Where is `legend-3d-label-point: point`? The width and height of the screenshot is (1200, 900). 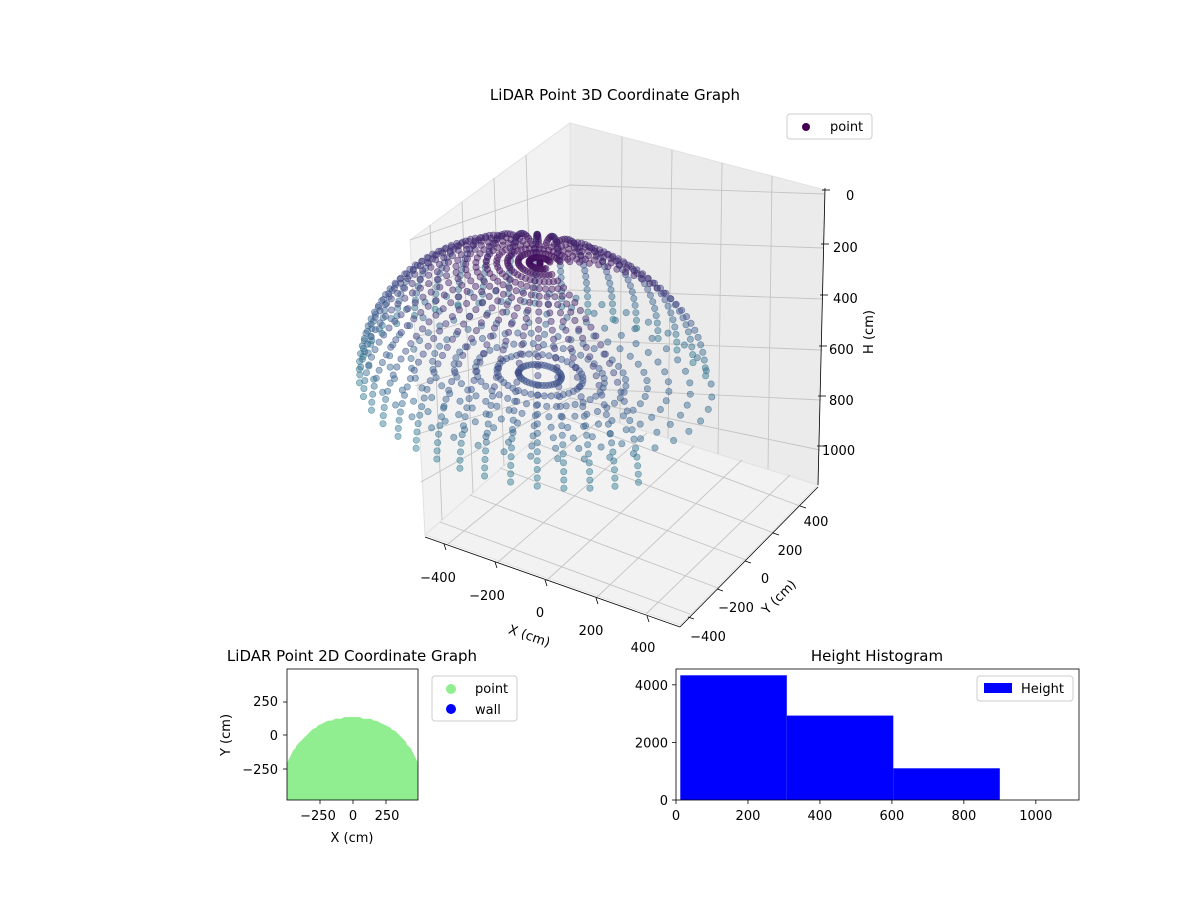
legend-3d-label-point: point is located at coordinates (846, 127).